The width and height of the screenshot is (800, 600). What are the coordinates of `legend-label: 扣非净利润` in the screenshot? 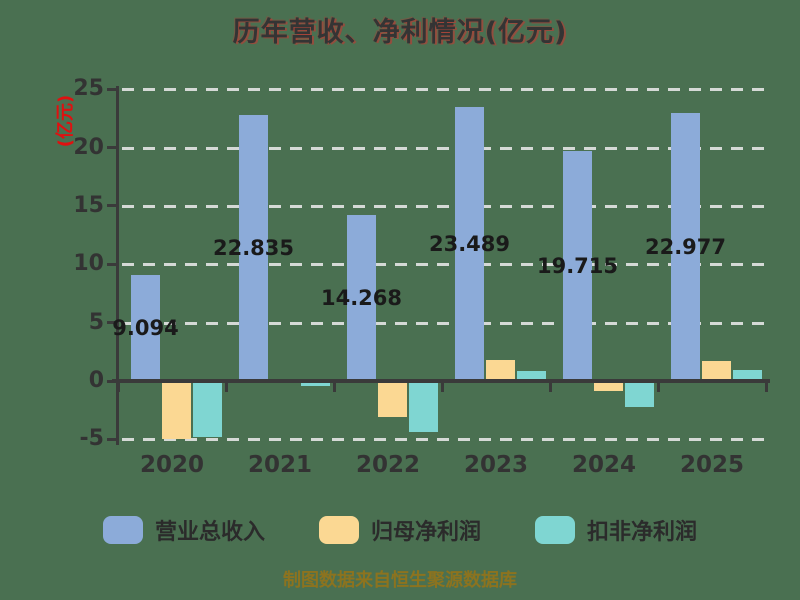 It's located at (642, 532).